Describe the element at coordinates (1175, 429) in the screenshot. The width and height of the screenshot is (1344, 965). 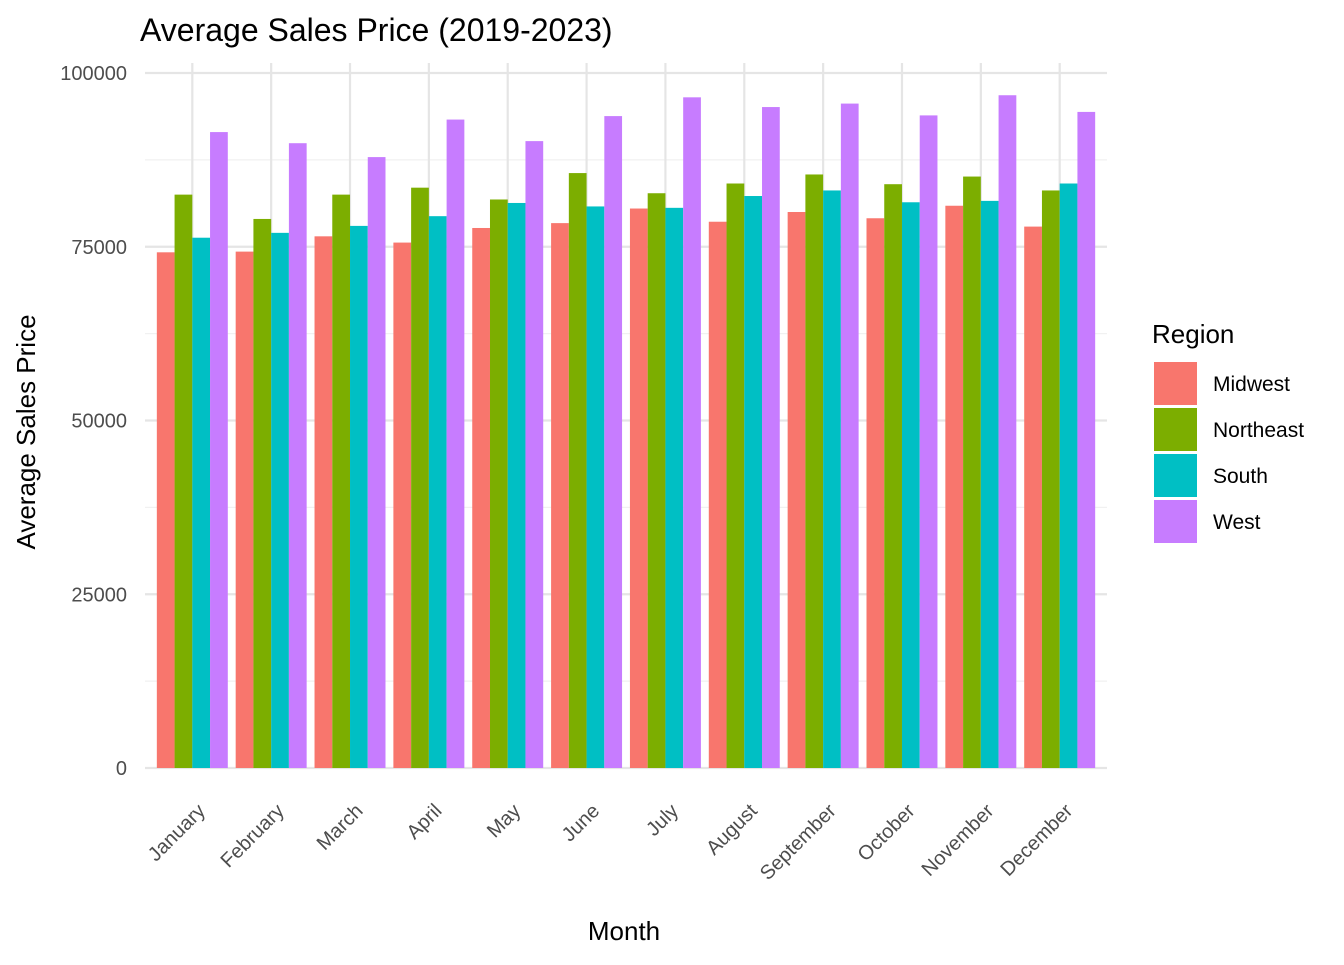
I see `legend-swatch-northeast` at that location.